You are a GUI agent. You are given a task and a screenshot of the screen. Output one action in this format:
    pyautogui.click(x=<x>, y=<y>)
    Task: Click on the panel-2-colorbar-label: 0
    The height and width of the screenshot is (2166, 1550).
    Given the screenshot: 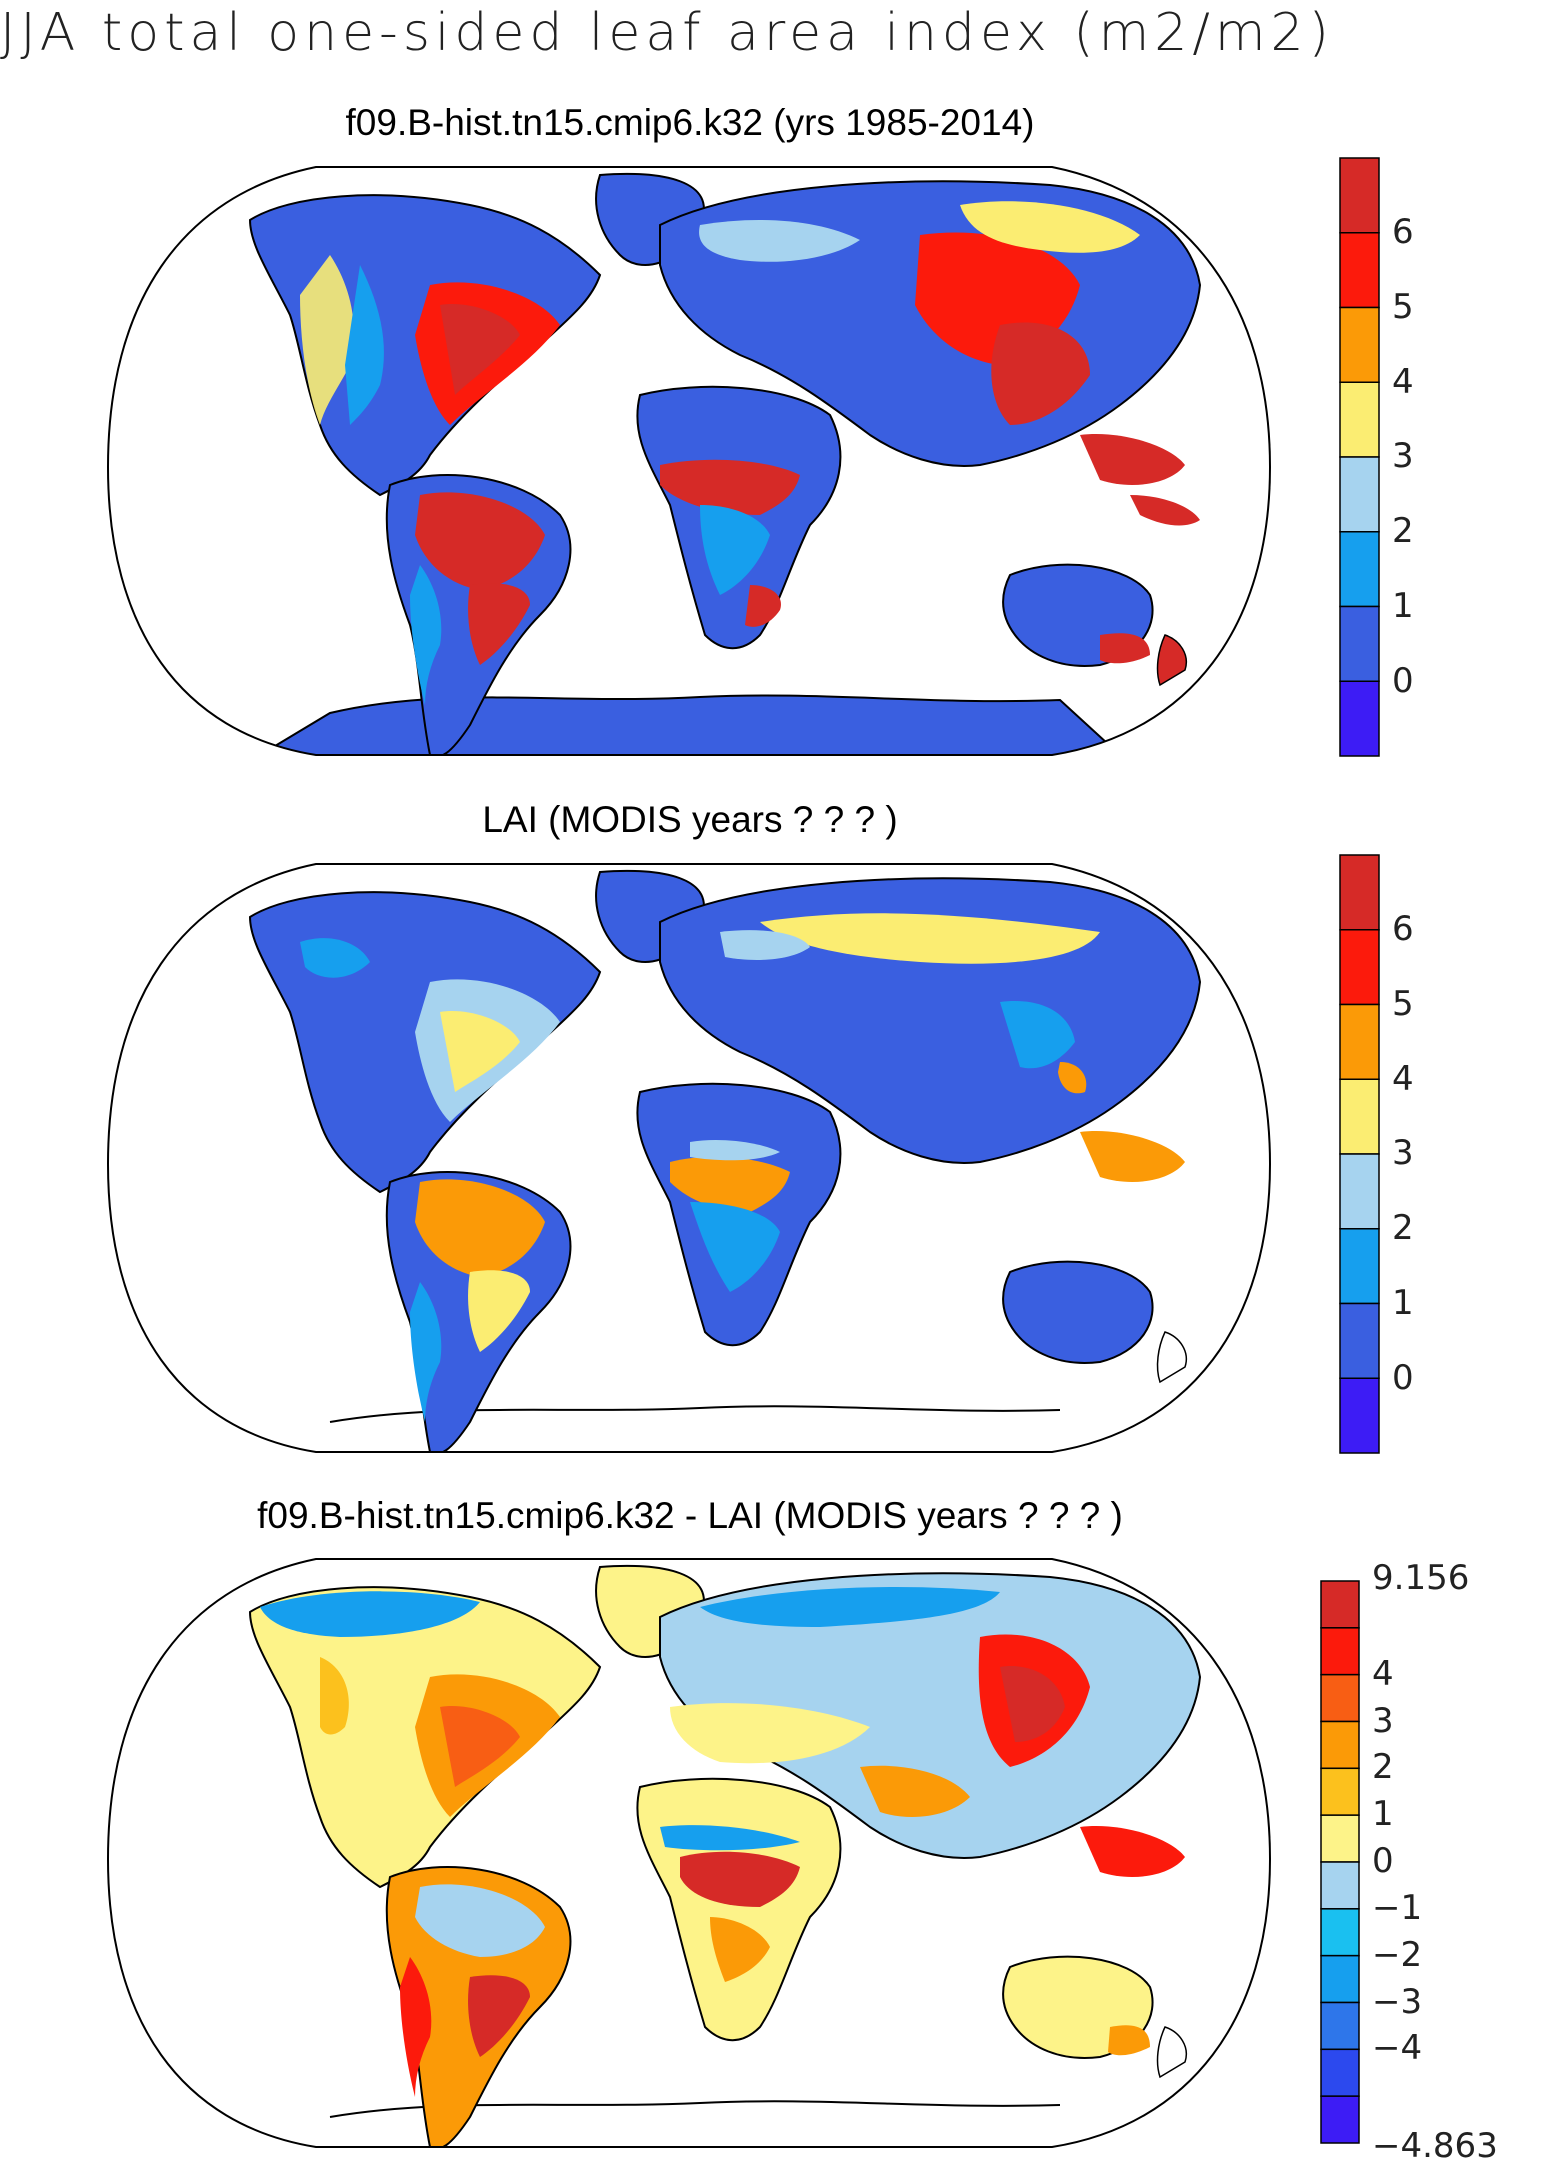 What is the action you would take?
    pyautogui.click(x=1403, y=1377)
    